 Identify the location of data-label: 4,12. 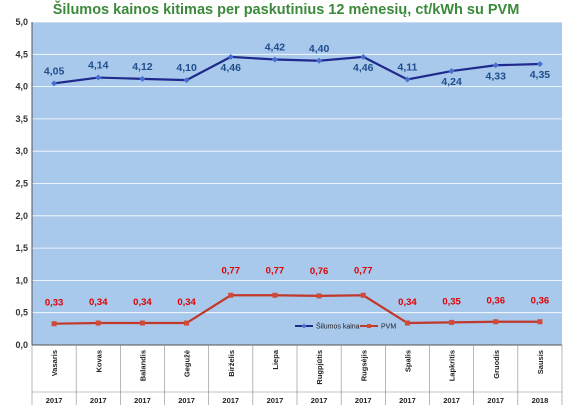
(142, 67).